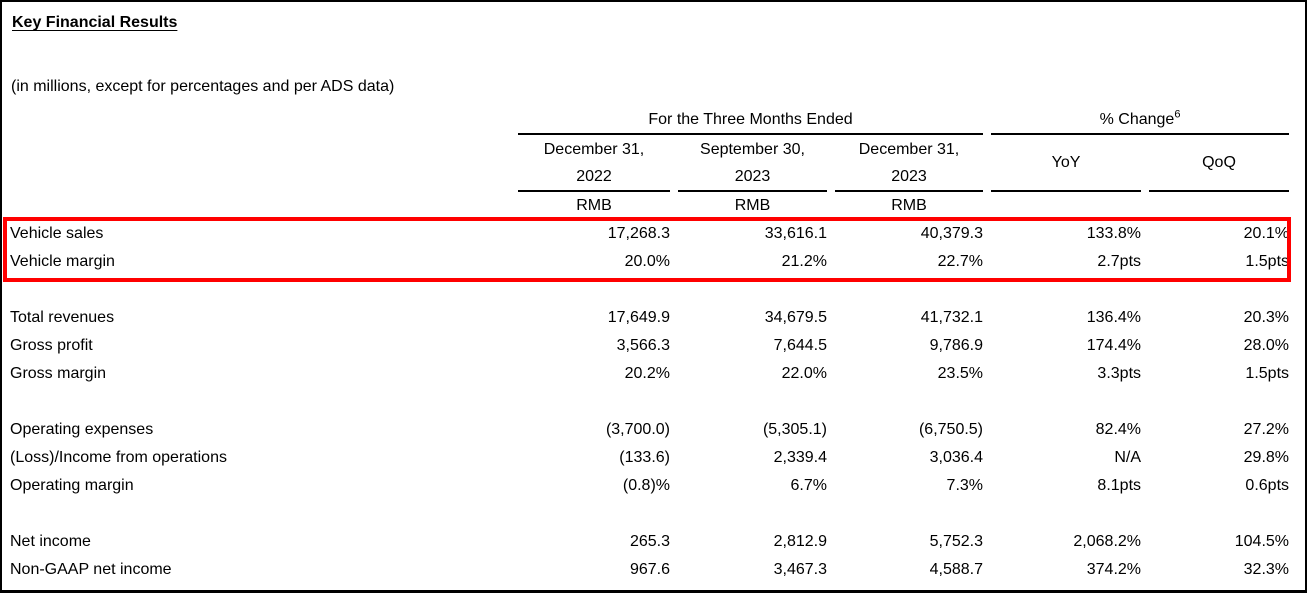  I want to click on row-label: Operating expenses, so click(82, 429).